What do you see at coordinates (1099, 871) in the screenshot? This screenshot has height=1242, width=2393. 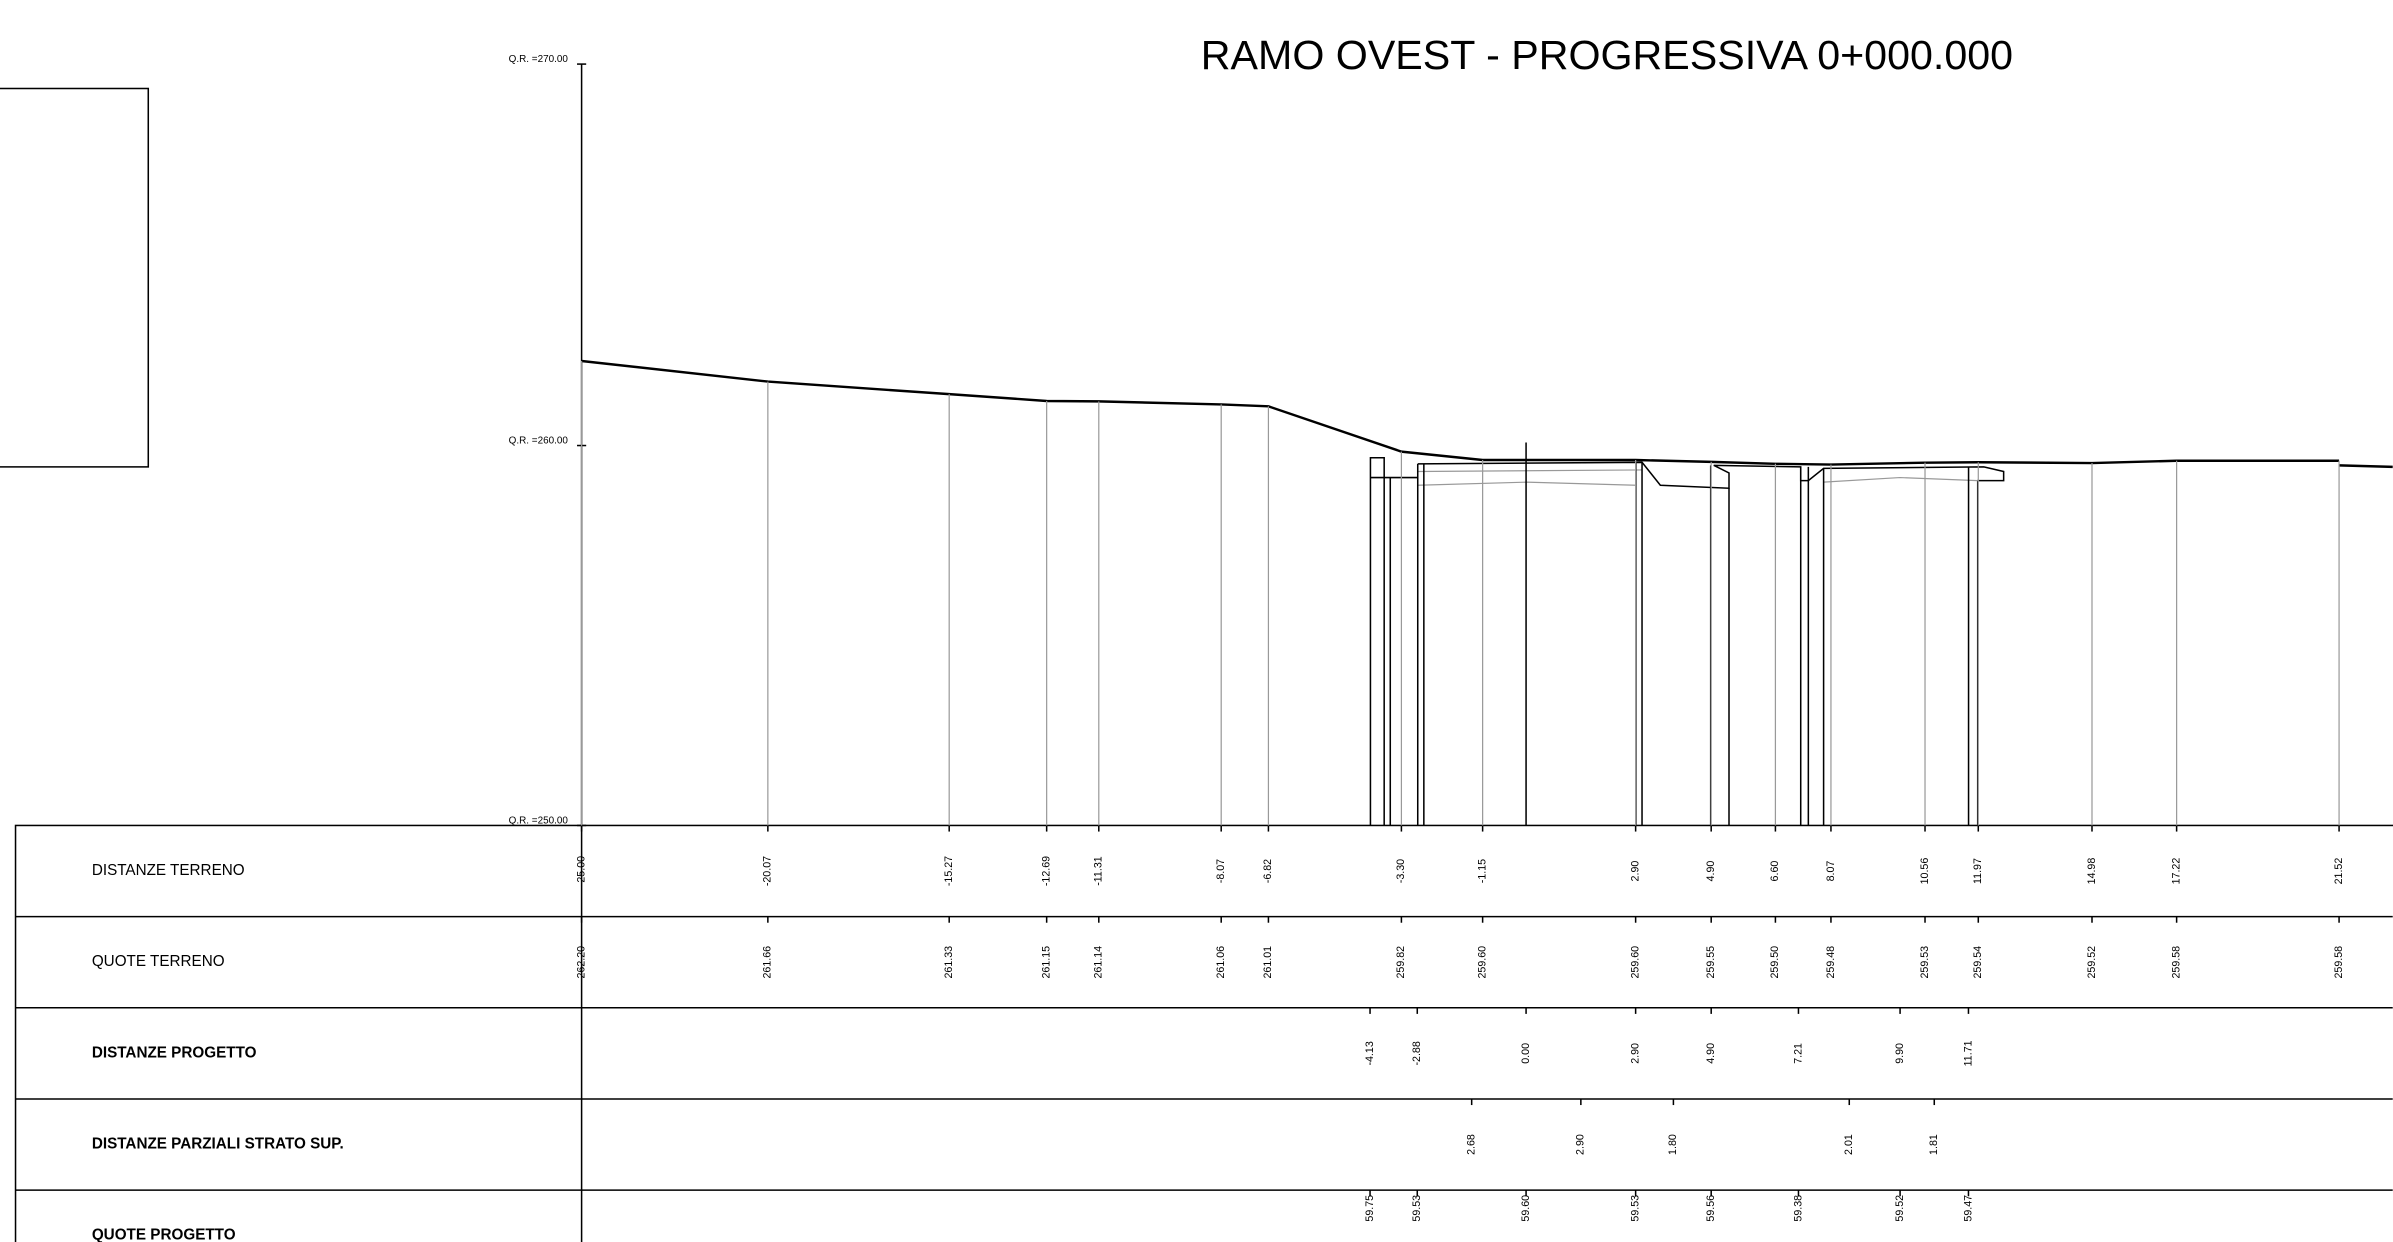 I see `value: -11.31` at bounding box center [1099, 871].